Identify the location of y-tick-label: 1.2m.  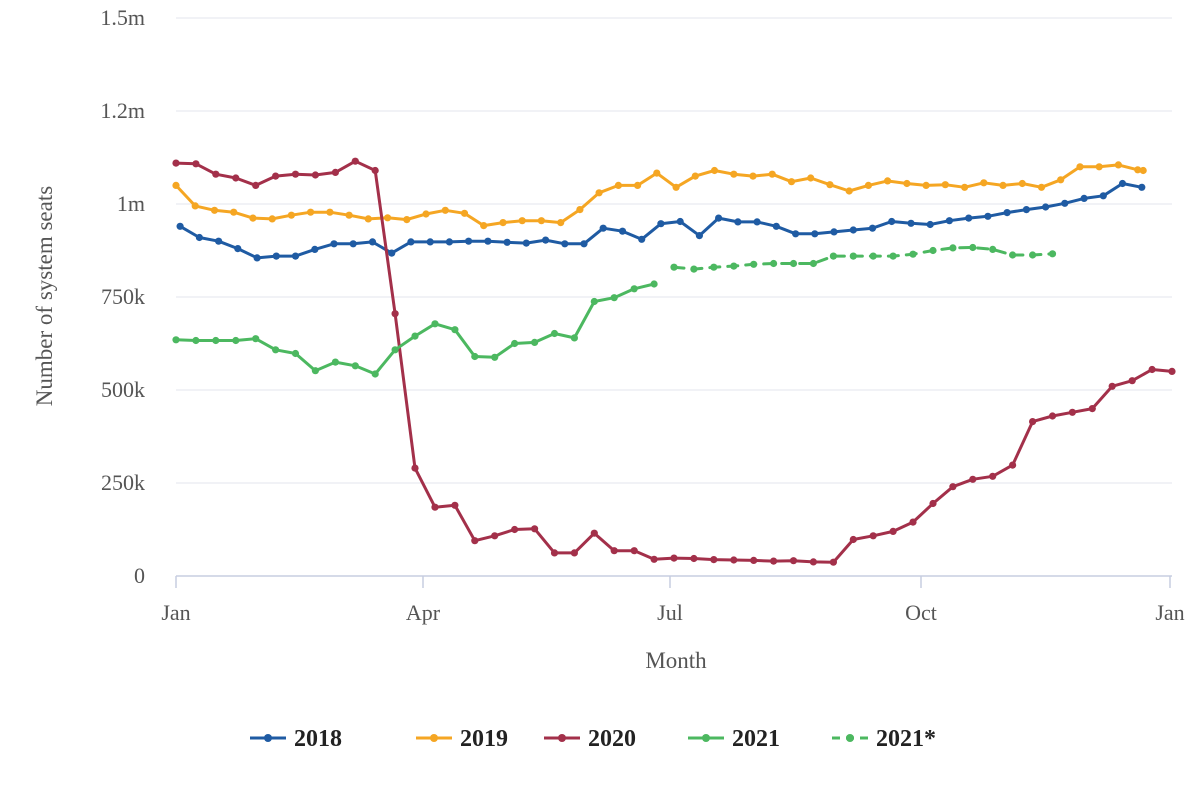
(122, 110).